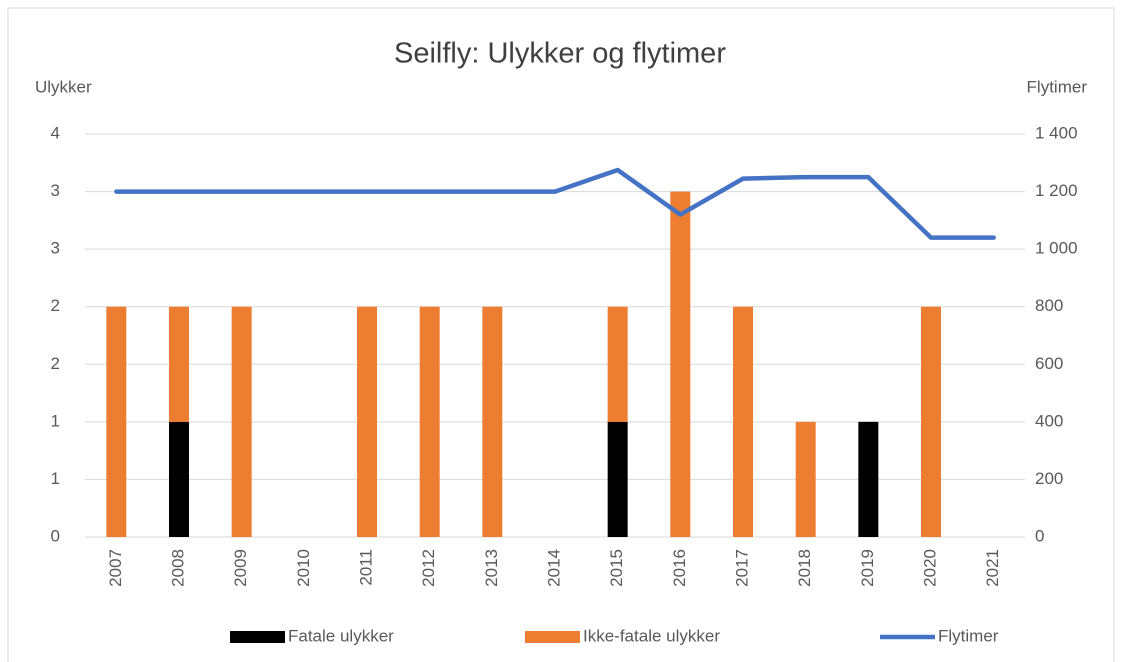 Image resolution: width=1122 pixels, height=662 pixels. Describe the element at coordinates (555, 203) in the screenshot. I see `line` at that location.